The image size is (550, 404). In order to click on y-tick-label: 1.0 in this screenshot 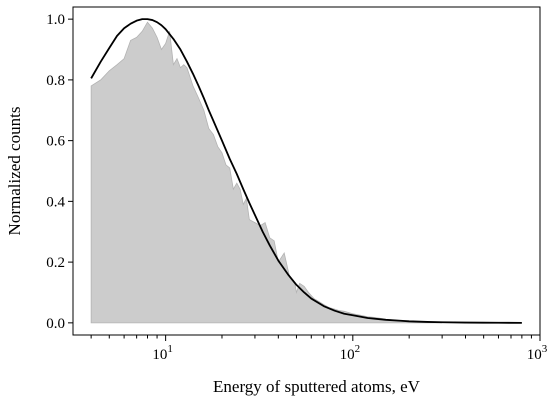, I will do `click(55, 20)`.